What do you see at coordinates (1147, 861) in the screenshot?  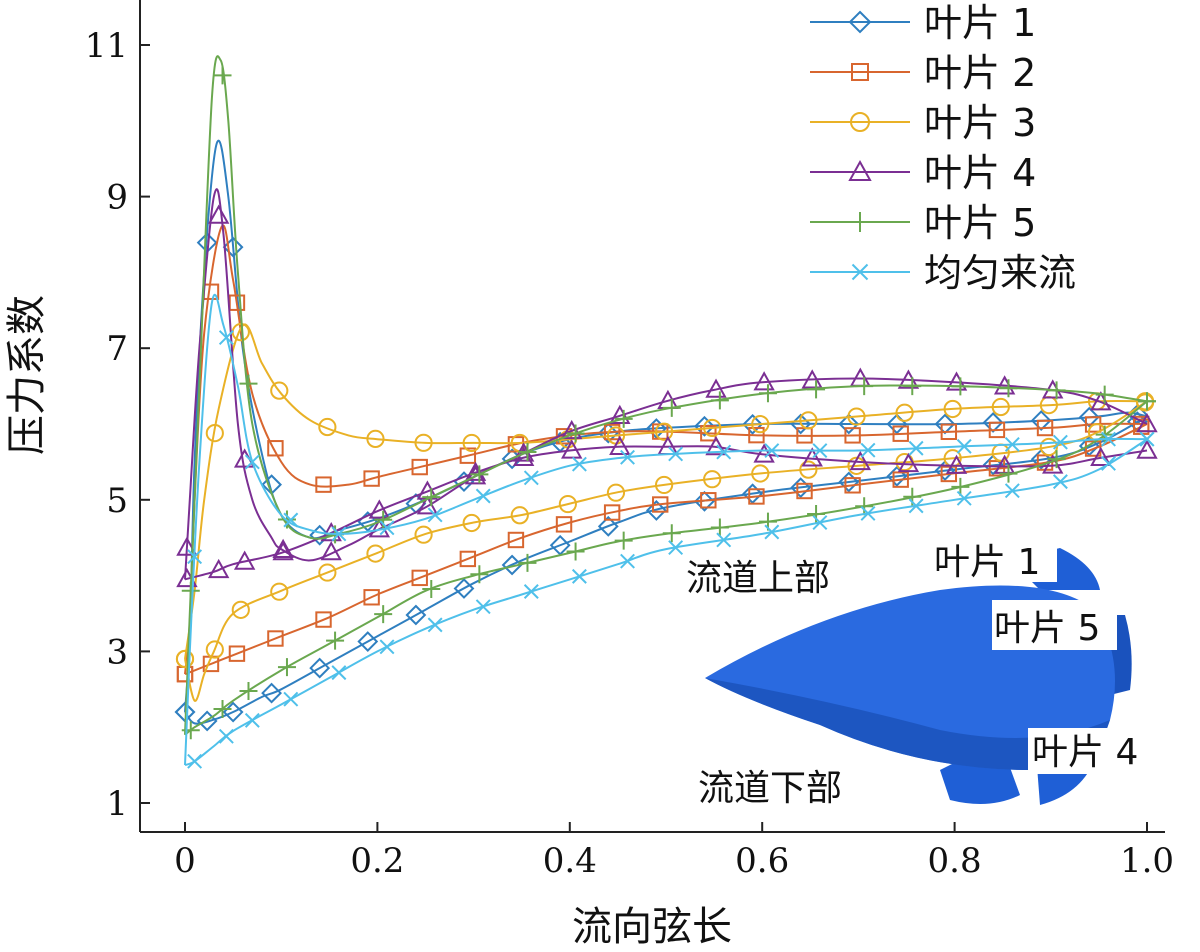 I see `x-tick-label: 1.0` at bounding box center [1147, 861].